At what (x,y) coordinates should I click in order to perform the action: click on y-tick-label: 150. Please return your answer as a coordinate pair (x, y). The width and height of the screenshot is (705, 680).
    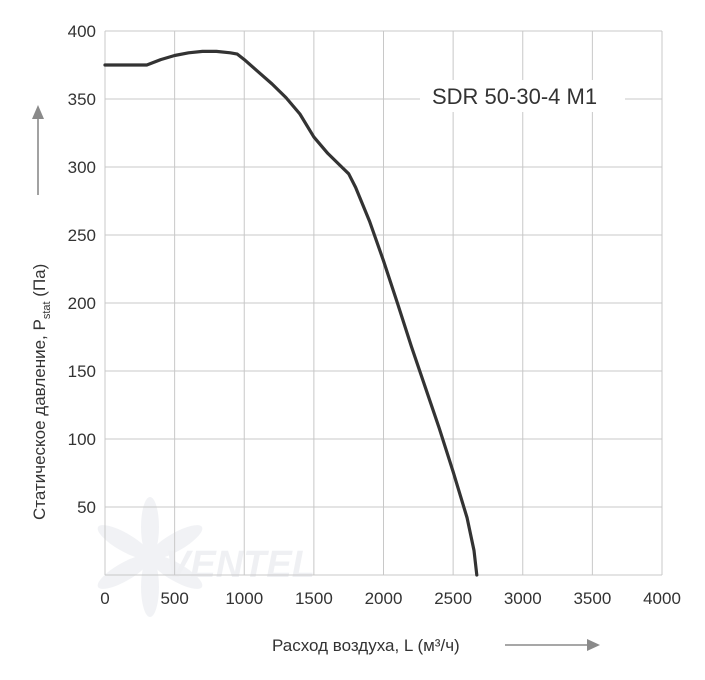
    Looking at the image, I should click on (82, 371).